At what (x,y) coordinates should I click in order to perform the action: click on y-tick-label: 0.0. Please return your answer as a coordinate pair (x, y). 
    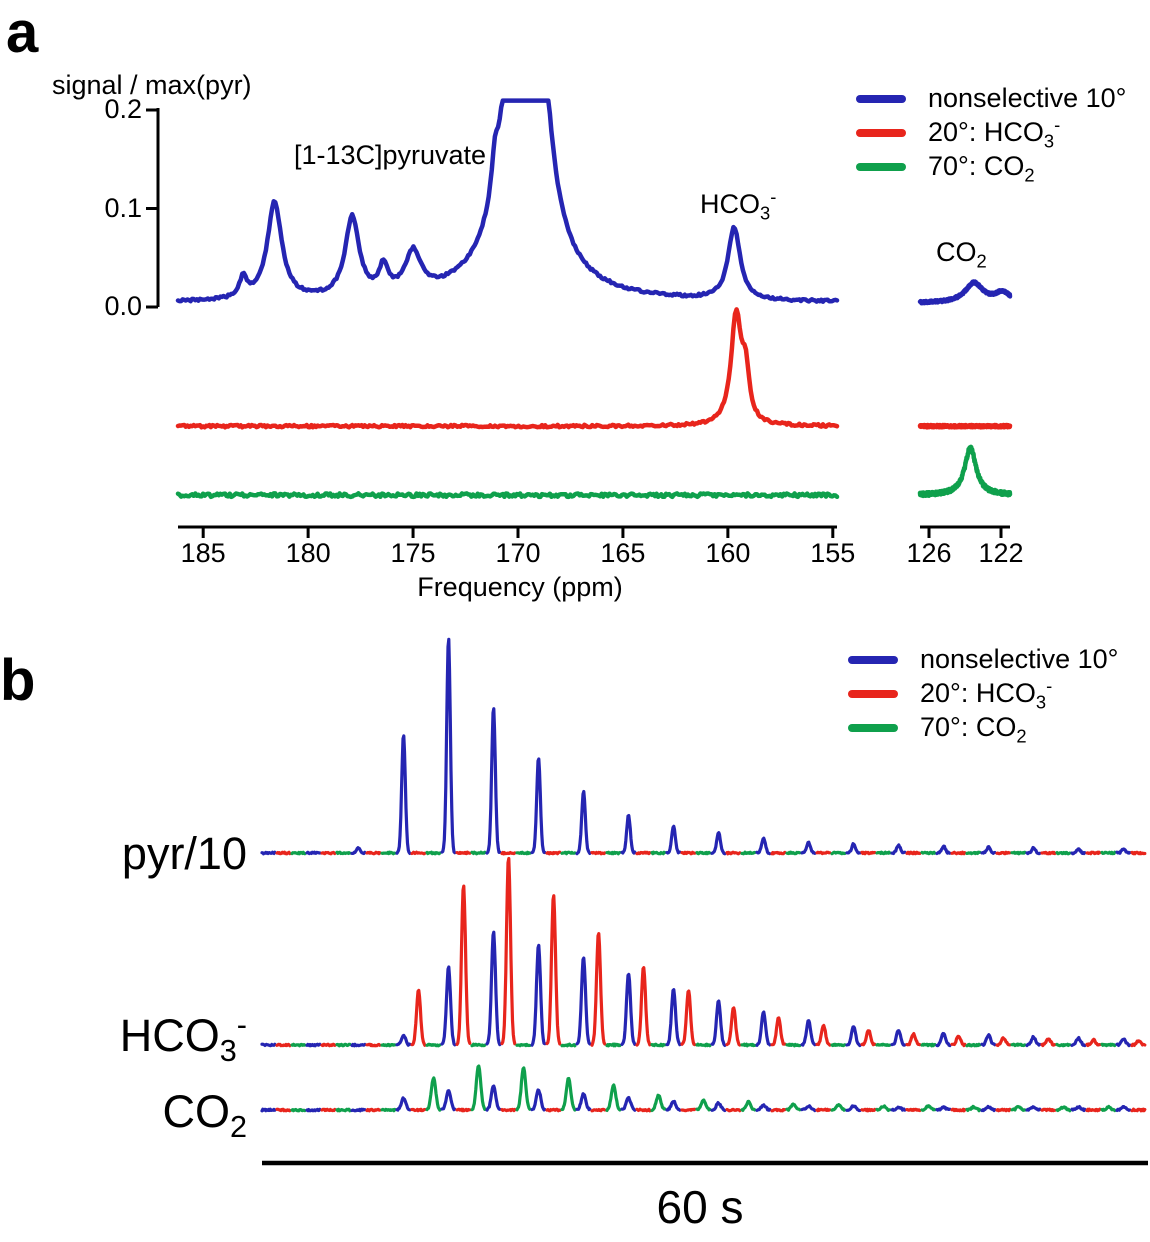
    Looking at the image, I should click on (123, 306).